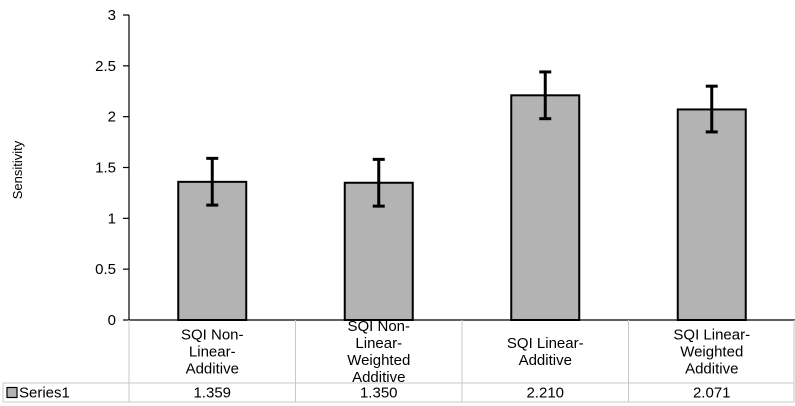 The width and height of the screenshot is (795, 406). What do you see at coordinates (105, 66) in the screenshot?
I see `y-tick-label: 2.5` at bounding box center [105, 66].